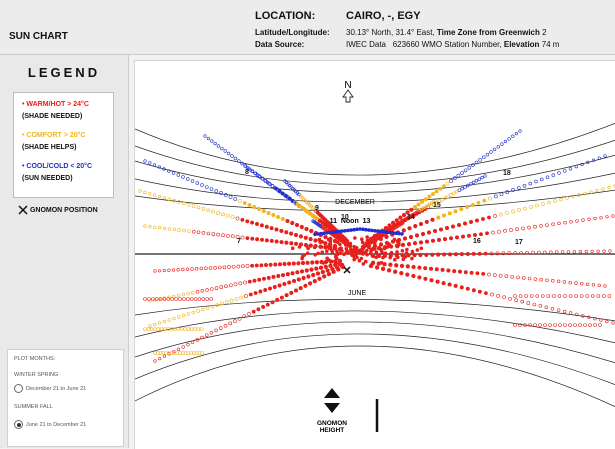 This screenshot has height=449, width=615. Describe the element at coordinates (56, 388) in the screenshot. I see `radio-dec-jun-label: December 21 to June 21` at that location.